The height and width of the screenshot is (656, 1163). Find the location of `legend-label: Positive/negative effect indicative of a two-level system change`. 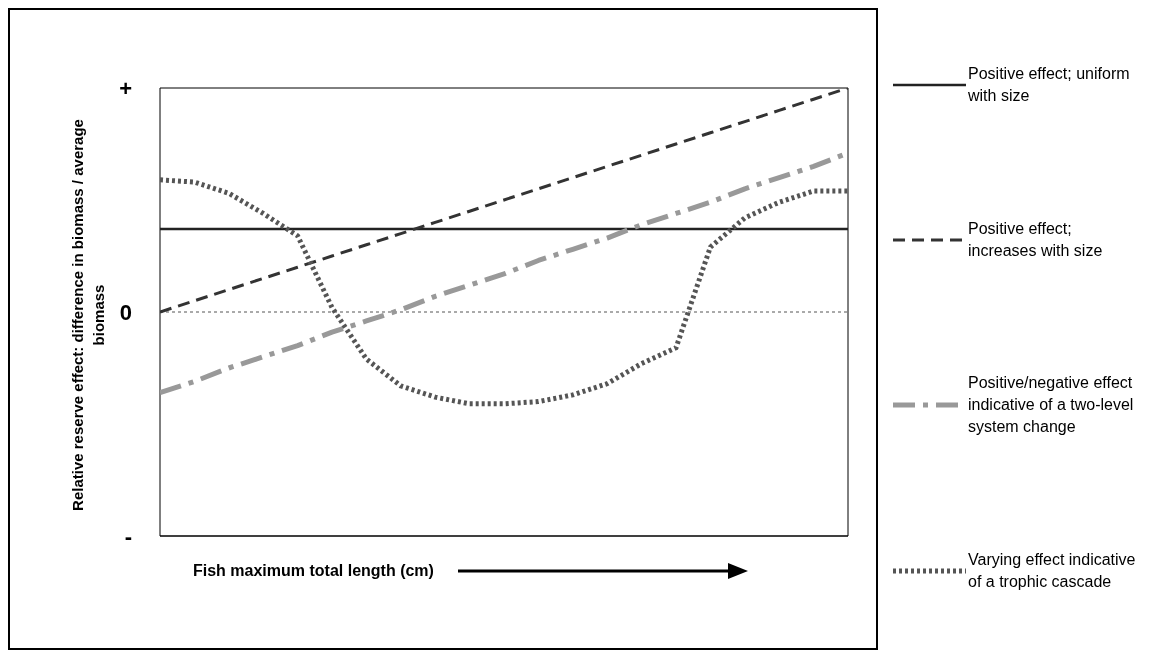

legend-label: Positive/negative effect indicative of a two-level system change is located at coordinates (1051, 405).